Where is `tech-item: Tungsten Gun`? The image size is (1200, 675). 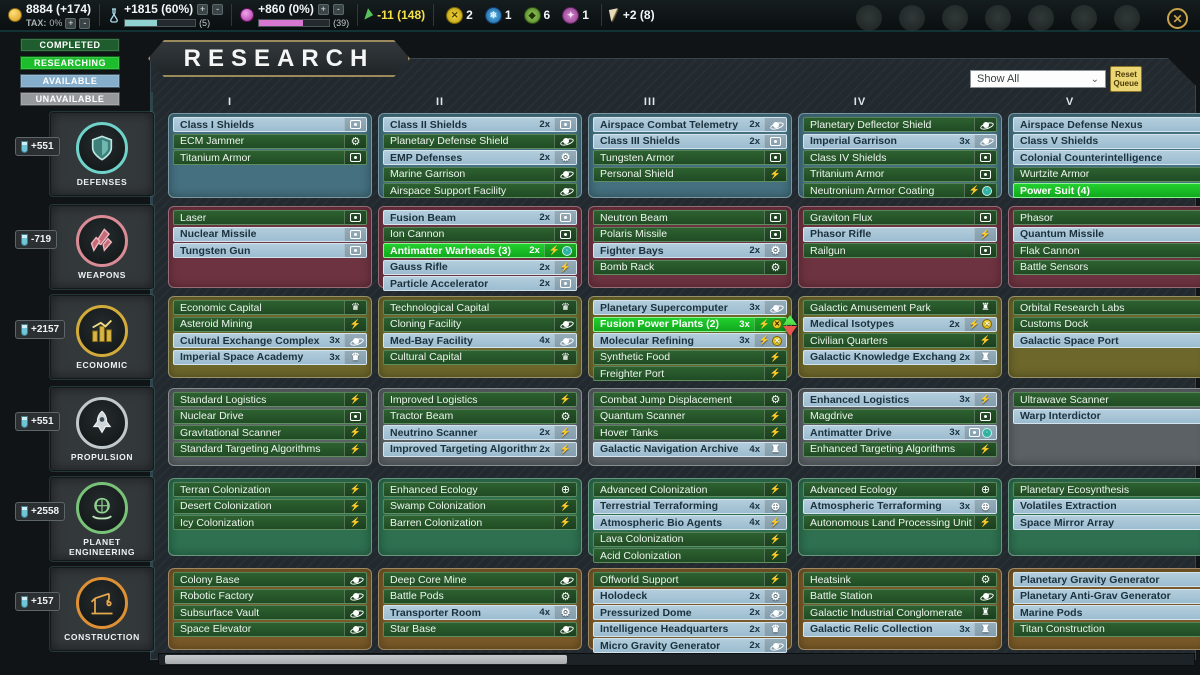
tech-item: Tungsten Gun is located at coordinates (270, 250).